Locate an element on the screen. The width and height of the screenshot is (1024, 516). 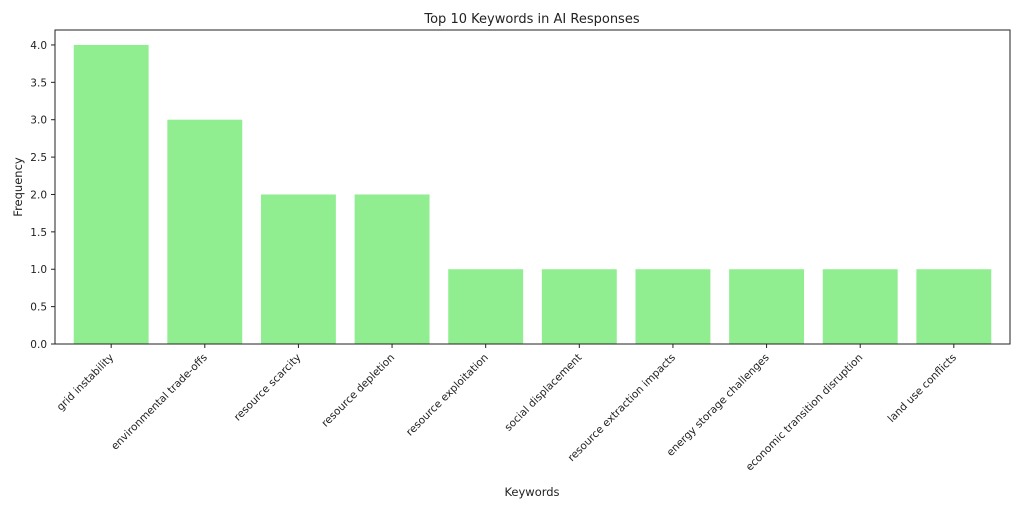
y-axis: 0.0 0.5 1.0 1.5 2.0 2.5 3.0 3.5 4.0 is located at coordinates (42, 195).